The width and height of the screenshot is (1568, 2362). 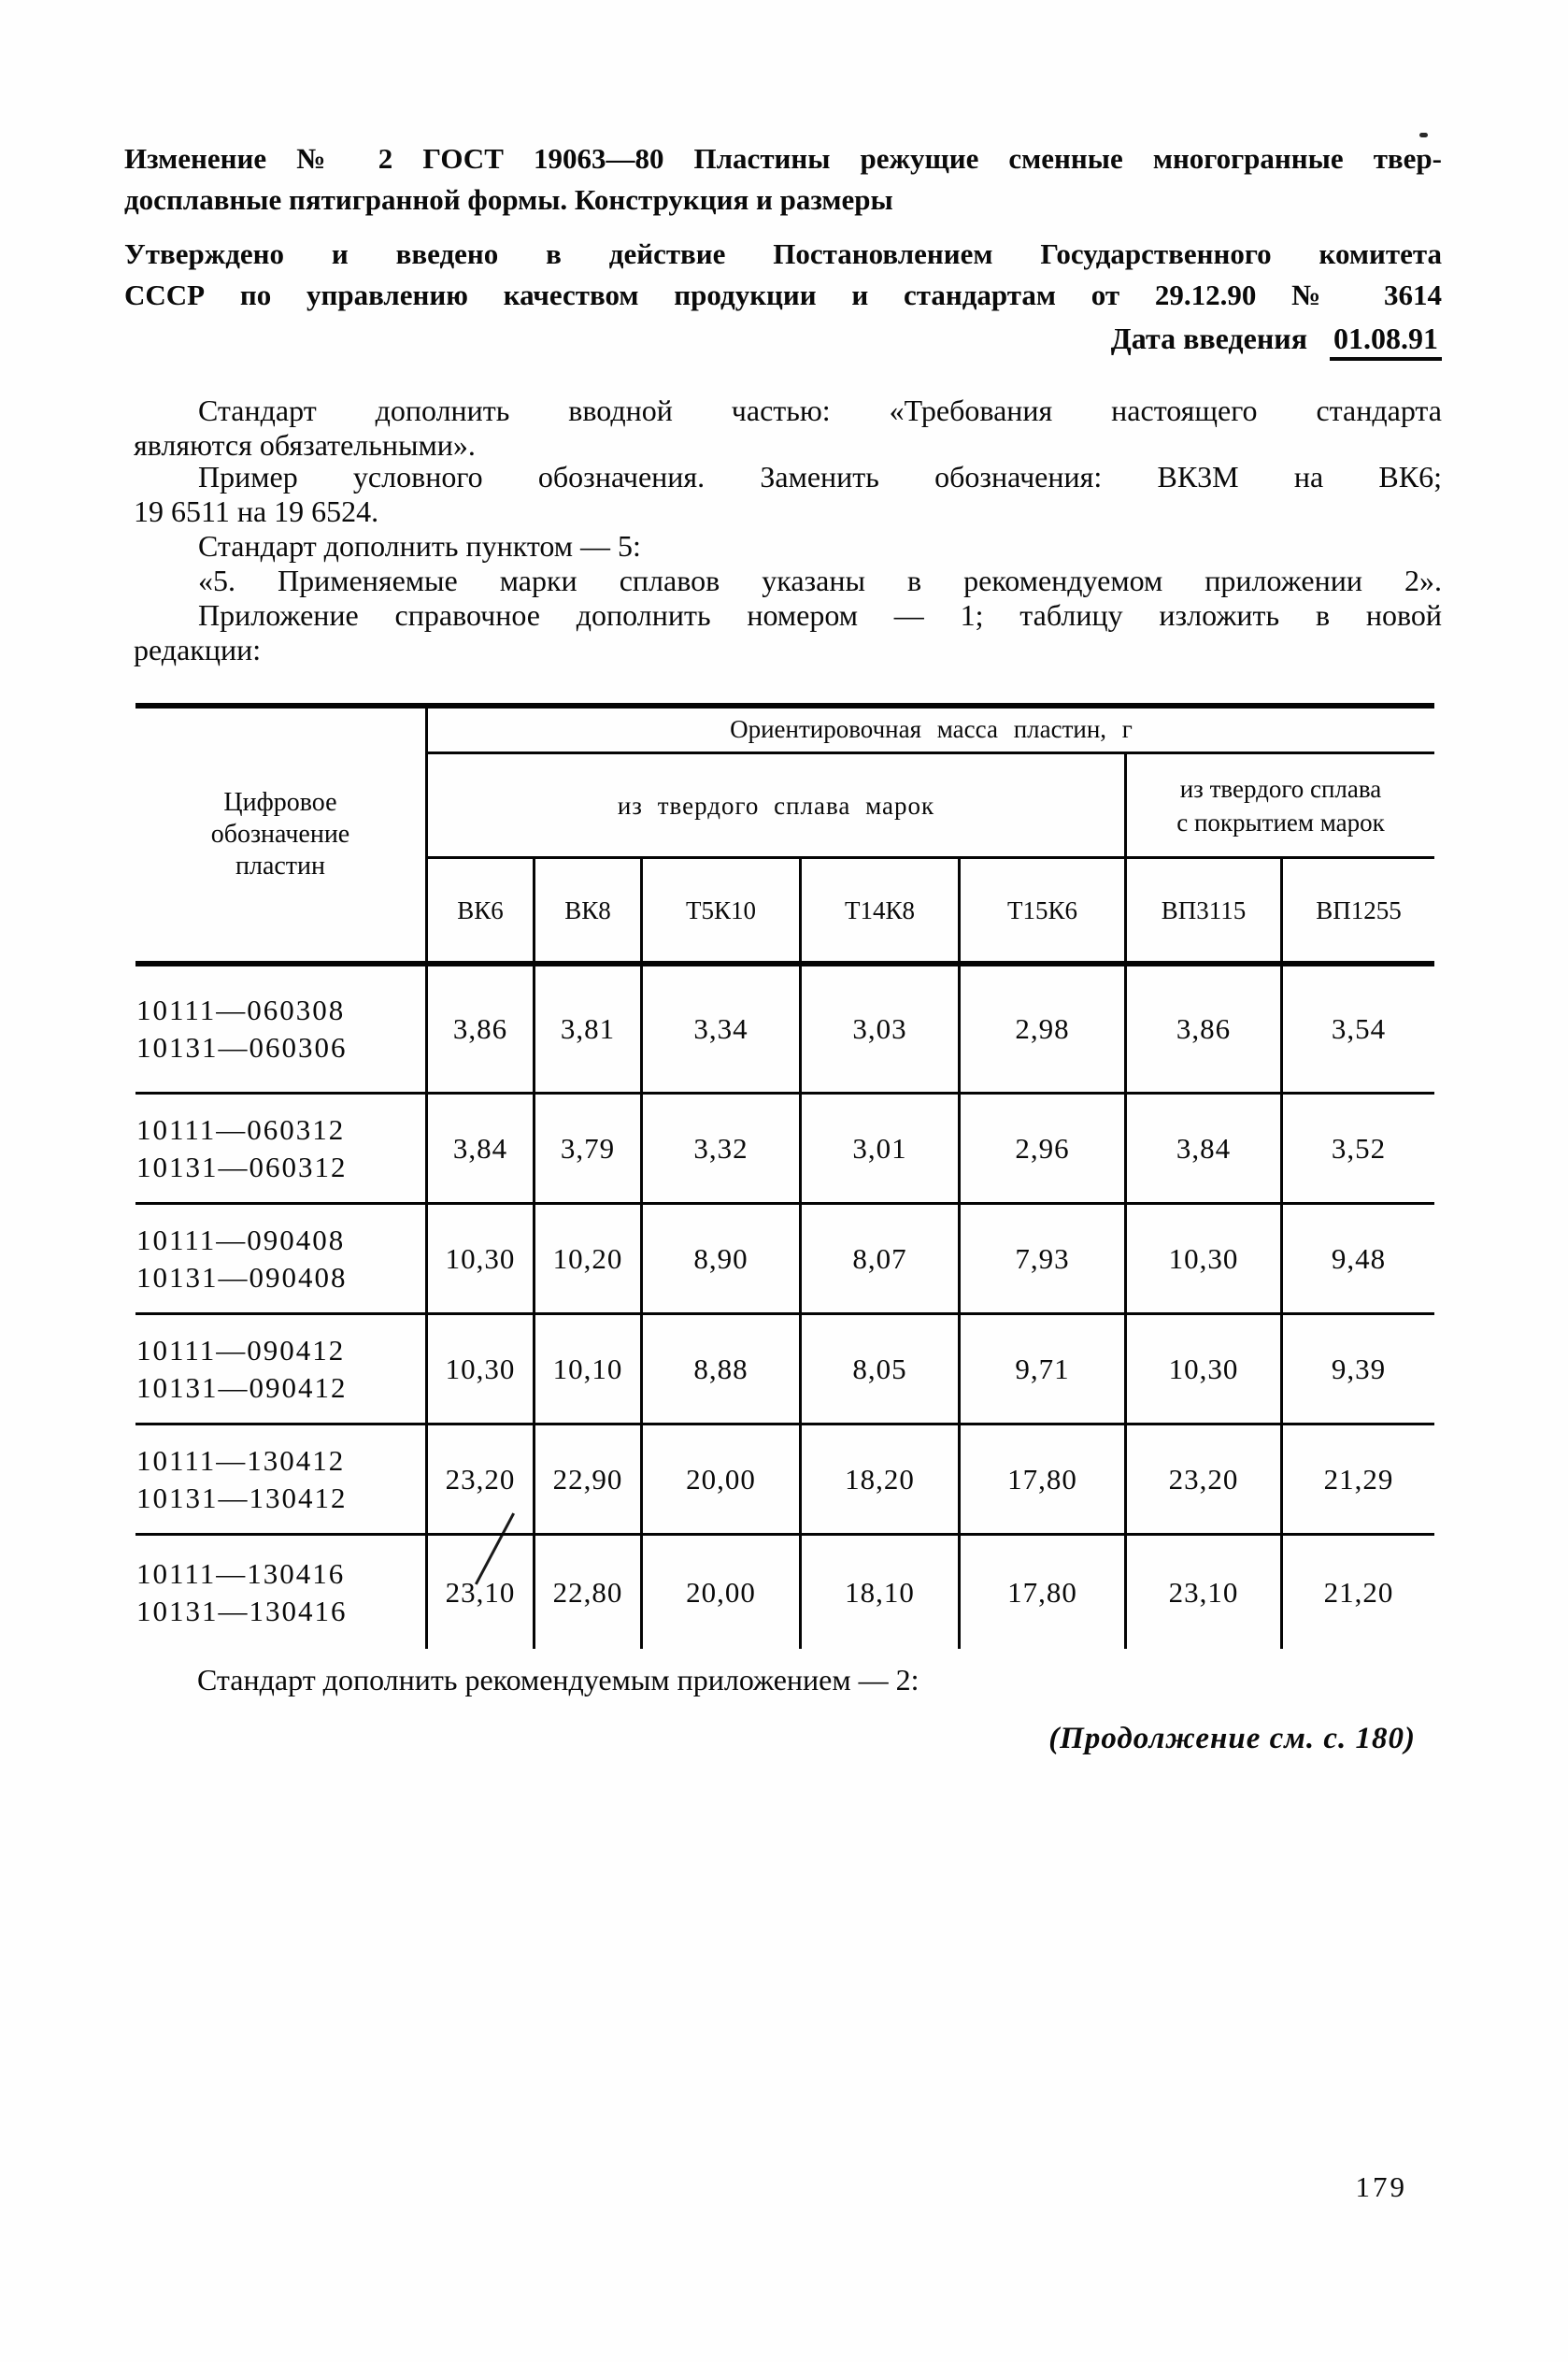 I want to click on value-cell: 3,01, so click(x=879, y=1147).